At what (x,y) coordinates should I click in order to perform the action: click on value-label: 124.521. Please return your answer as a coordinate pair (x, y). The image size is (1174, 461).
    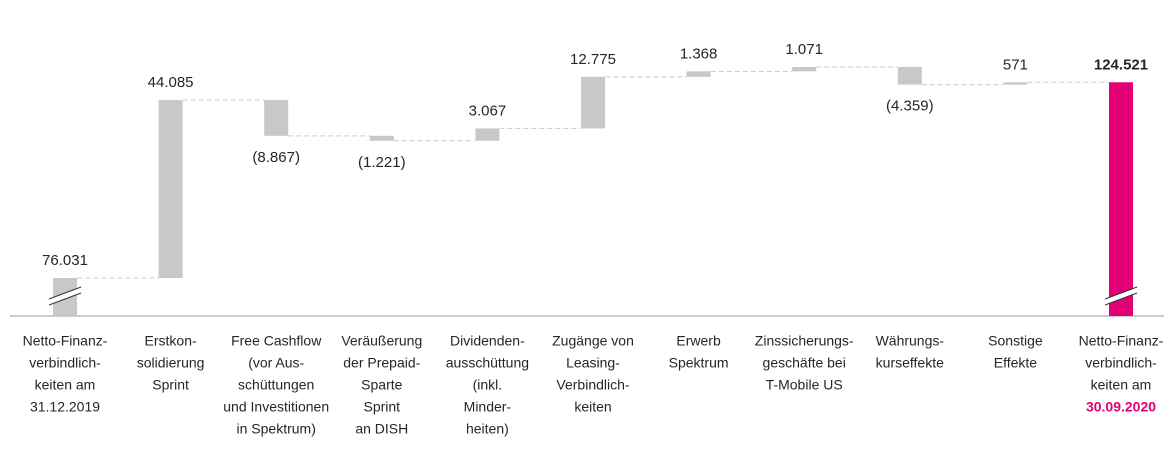
    Looking at the image, I should click on (1121, 64).